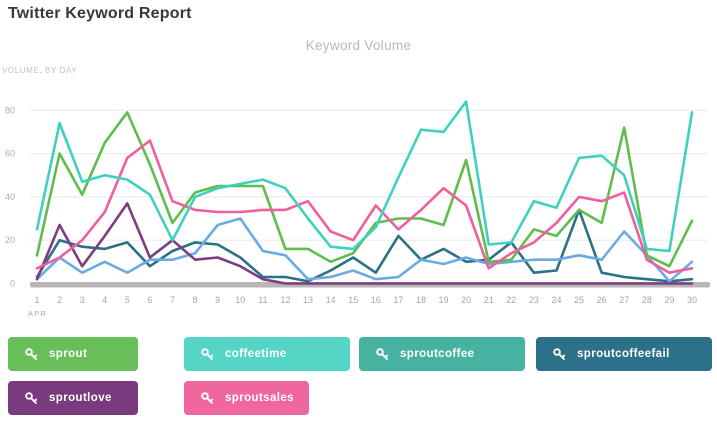  Describe the element at coordinates (12, 284) in the screenshot. I see `y-tick-label-0: 0` at that location.